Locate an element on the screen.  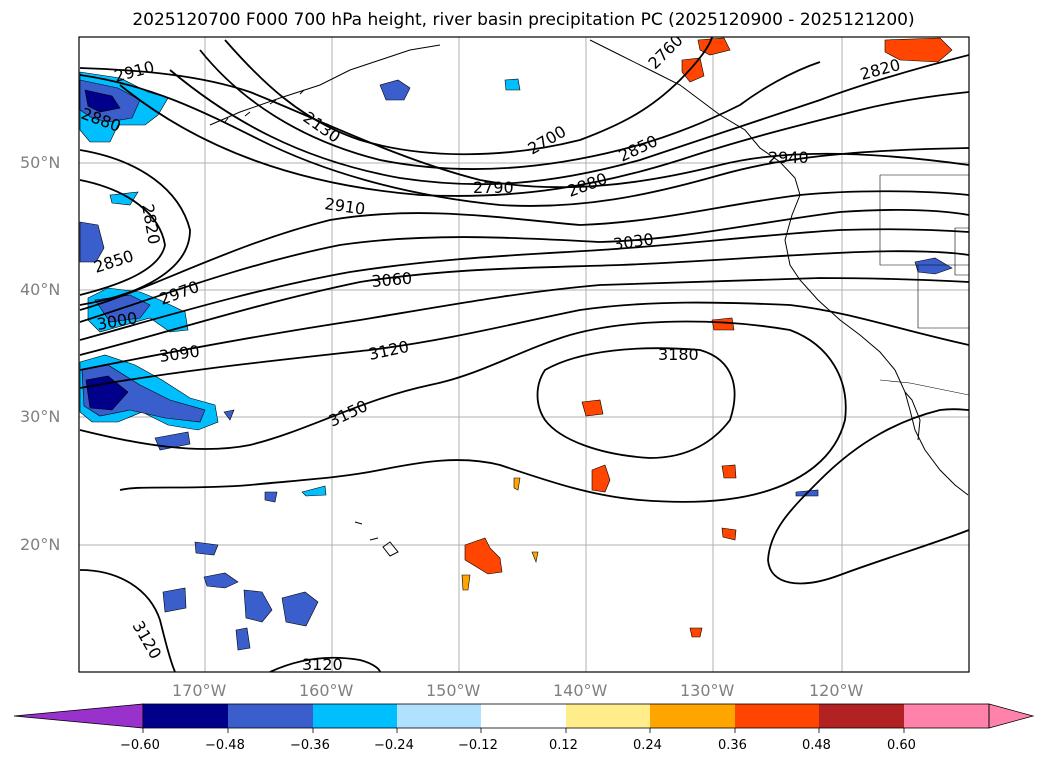
lon-label: 170°W is located at coordinates (199, 690).